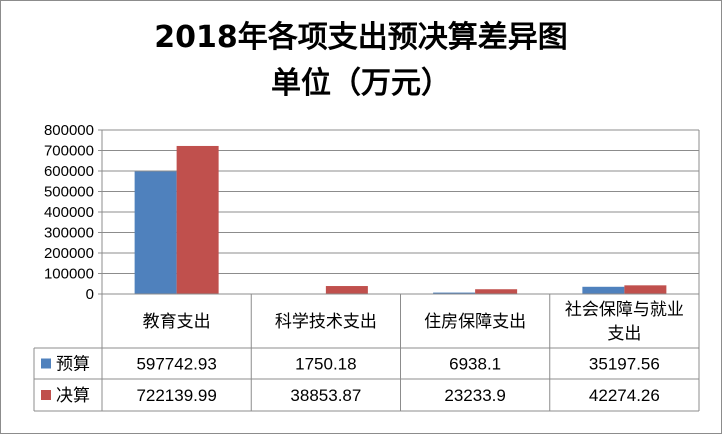 This screenshot has height=434, width=722. I want to click on data-table-cell: 23233.9, so click(474, 395).